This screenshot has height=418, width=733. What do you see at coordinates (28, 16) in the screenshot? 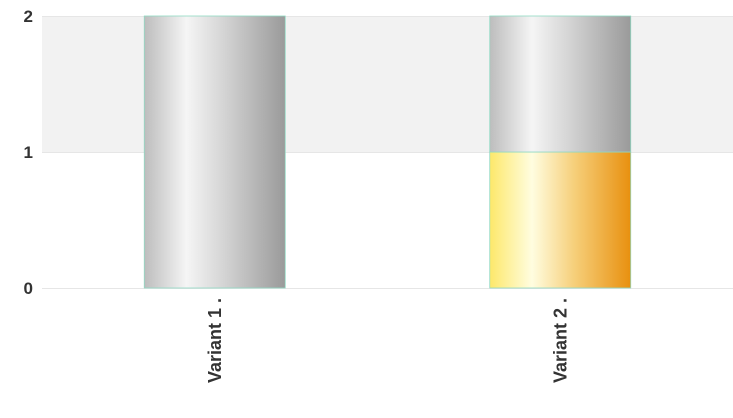
I see `y-tick-label: 2` at bounding box center [28, 16].